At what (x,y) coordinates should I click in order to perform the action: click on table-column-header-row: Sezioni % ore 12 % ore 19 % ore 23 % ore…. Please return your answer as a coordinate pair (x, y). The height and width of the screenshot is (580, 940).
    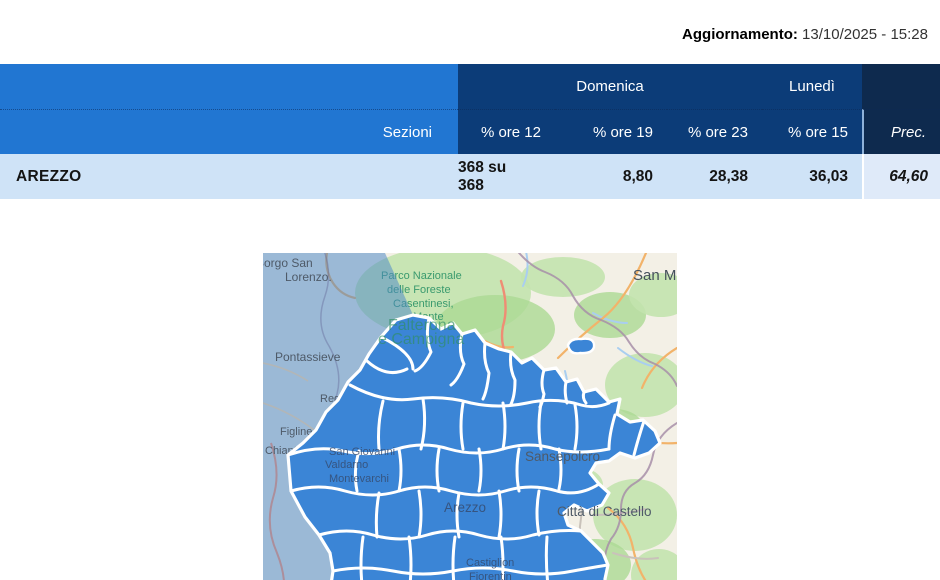
    Looking at the image, I should click on (470, 131).